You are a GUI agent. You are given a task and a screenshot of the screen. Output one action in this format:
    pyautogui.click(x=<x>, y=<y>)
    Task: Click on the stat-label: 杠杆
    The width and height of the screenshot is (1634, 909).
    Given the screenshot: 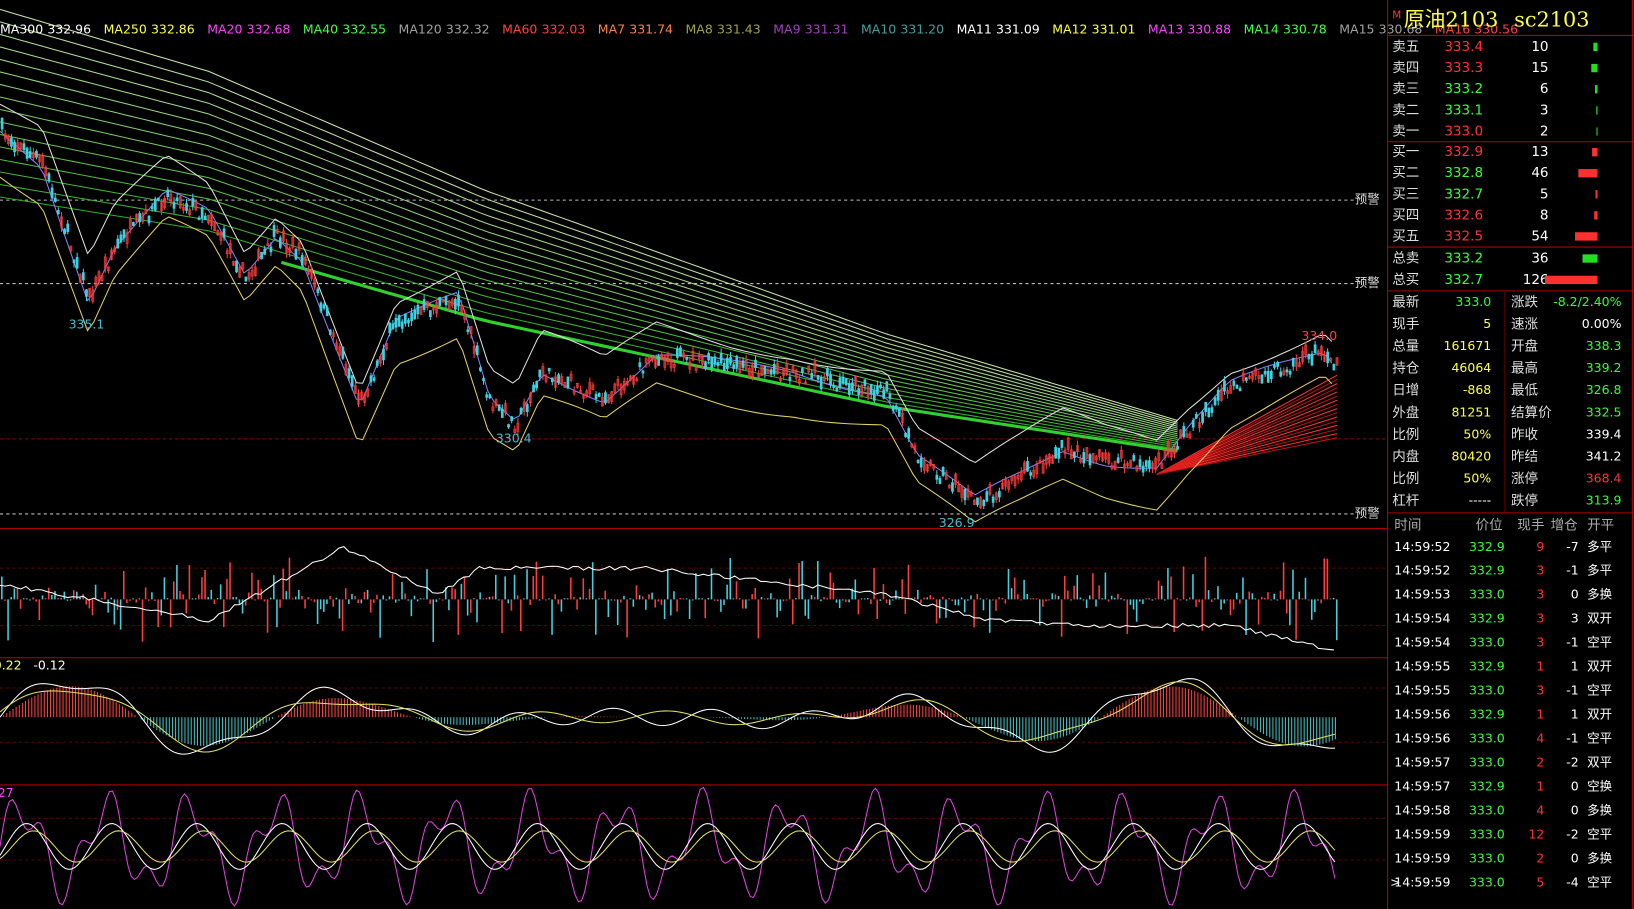 What is the action you would take?
    pyautogui.click(x=1406, y=501)
    